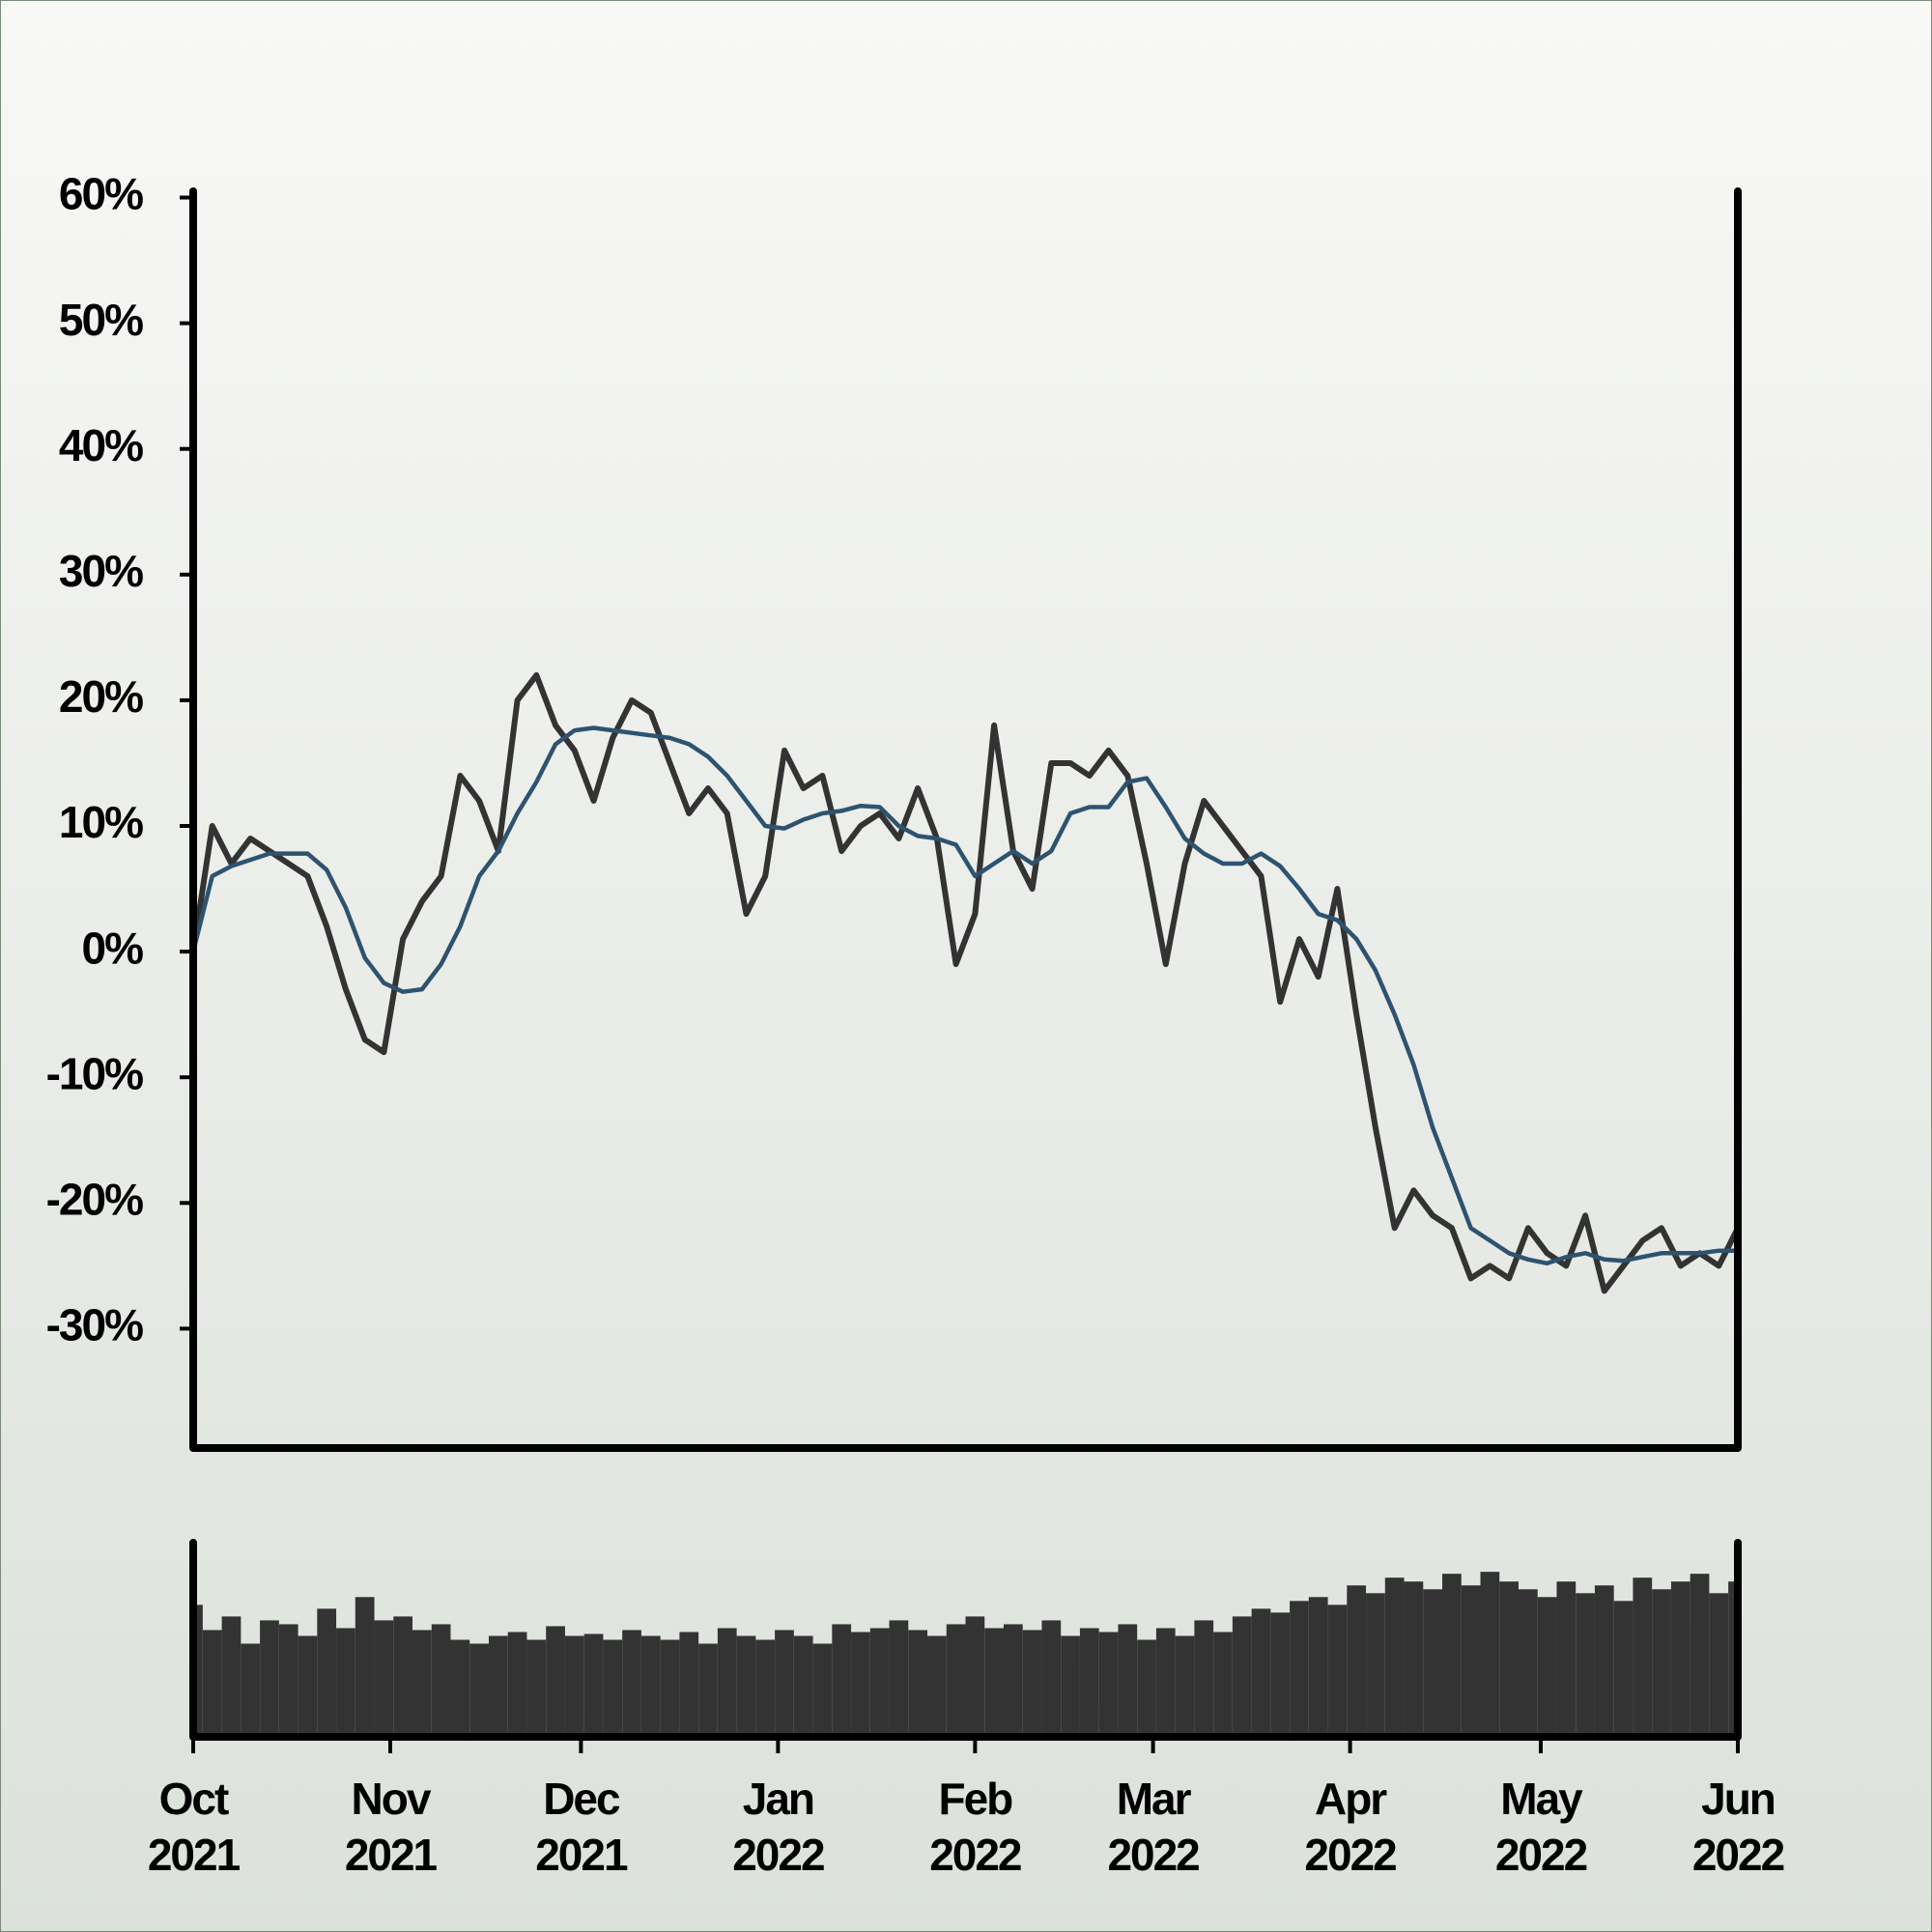 This screenshot has width=1932, height=1932. What do you see at coordinates (194, 1827) in the screenshot?
I see `x-tick-label: Oct 2021` at bounding box center [194, 1827].